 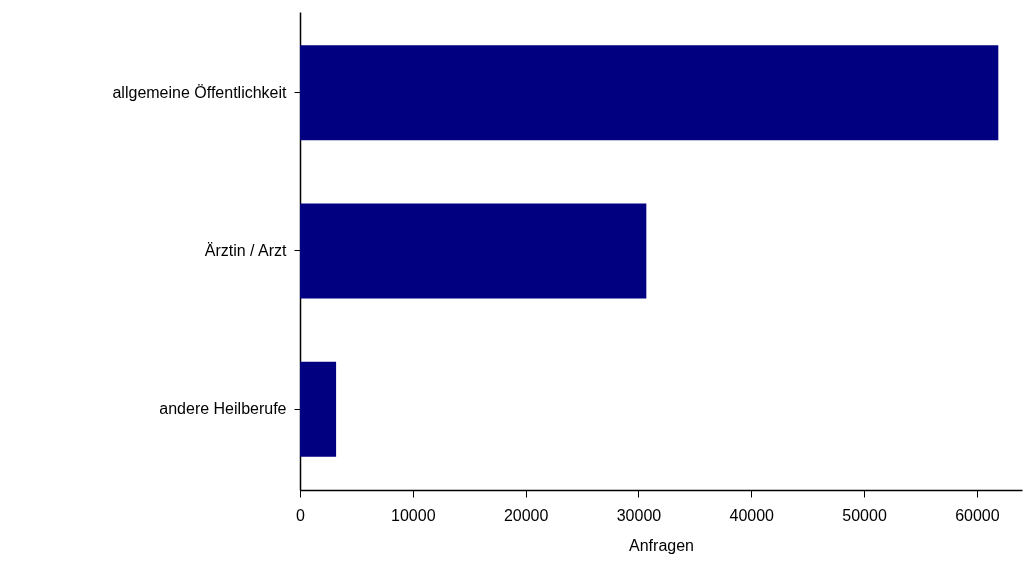 What do you see at coordinates (526, 515) in the screenshot?
I see `x-tick-label: 20000` at bounding box center [526, 515].